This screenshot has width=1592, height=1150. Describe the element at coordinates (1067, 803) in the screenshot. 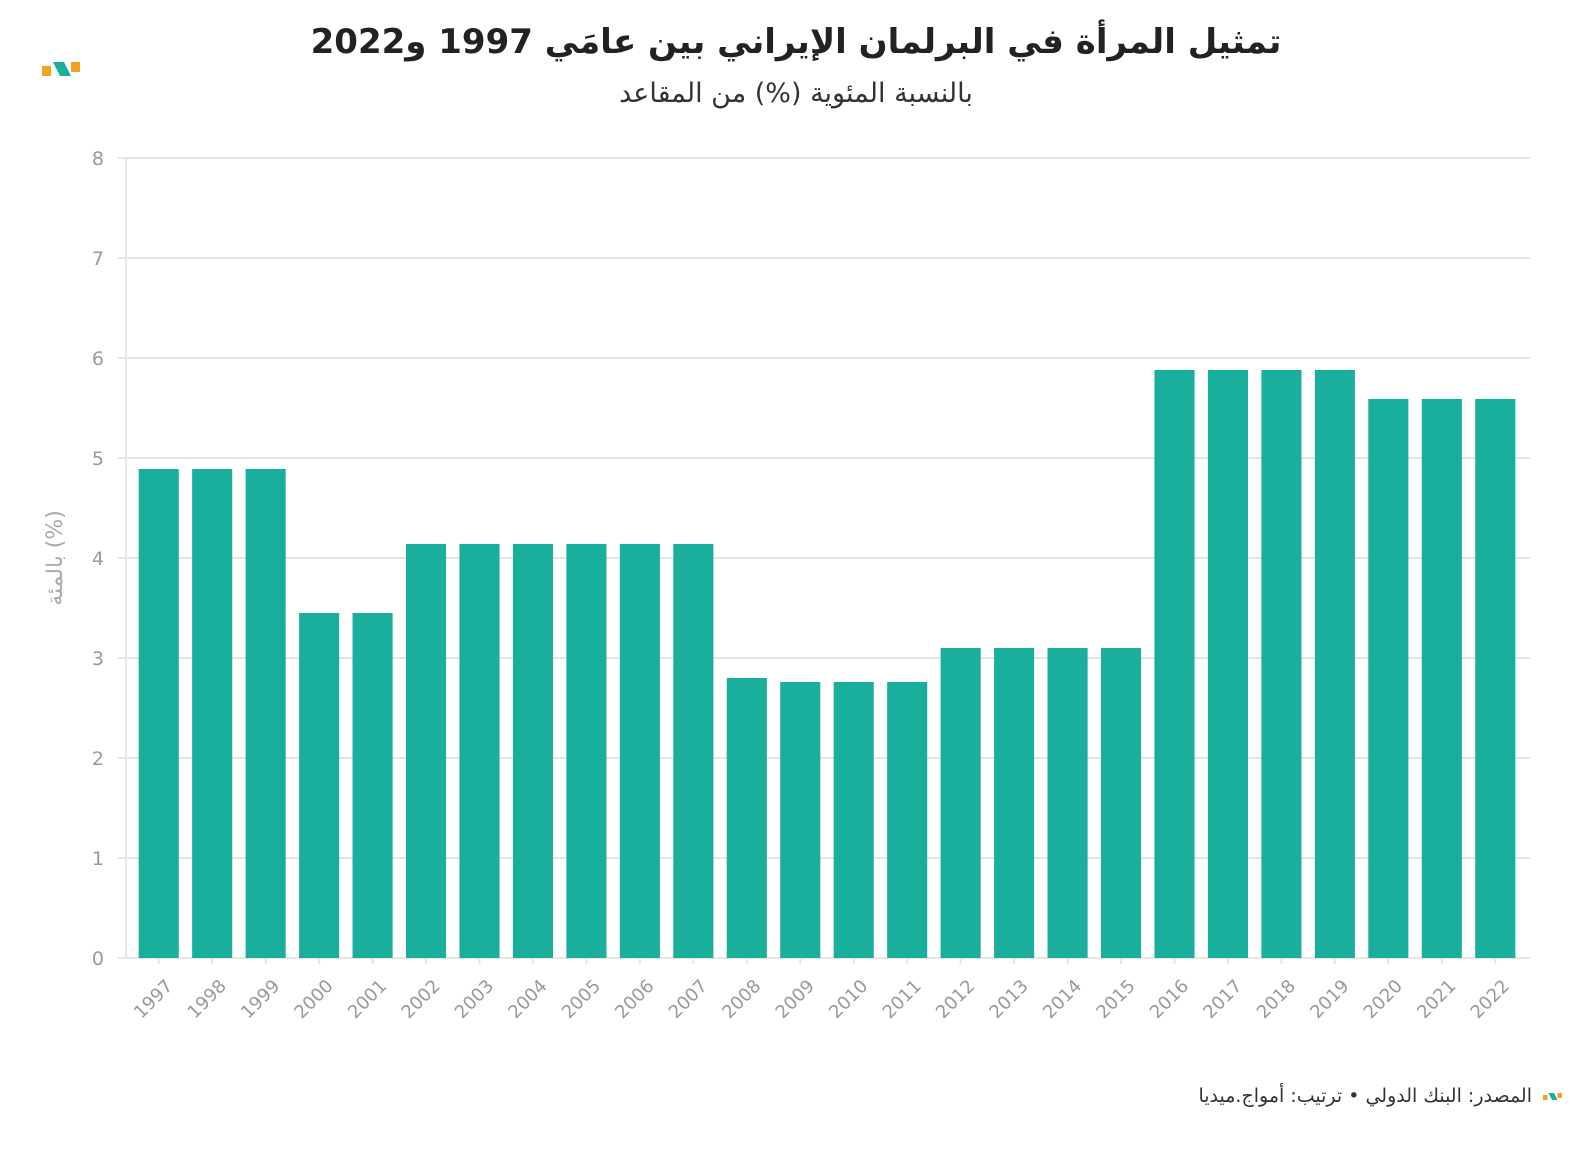

I see `bar-2014` at that location.